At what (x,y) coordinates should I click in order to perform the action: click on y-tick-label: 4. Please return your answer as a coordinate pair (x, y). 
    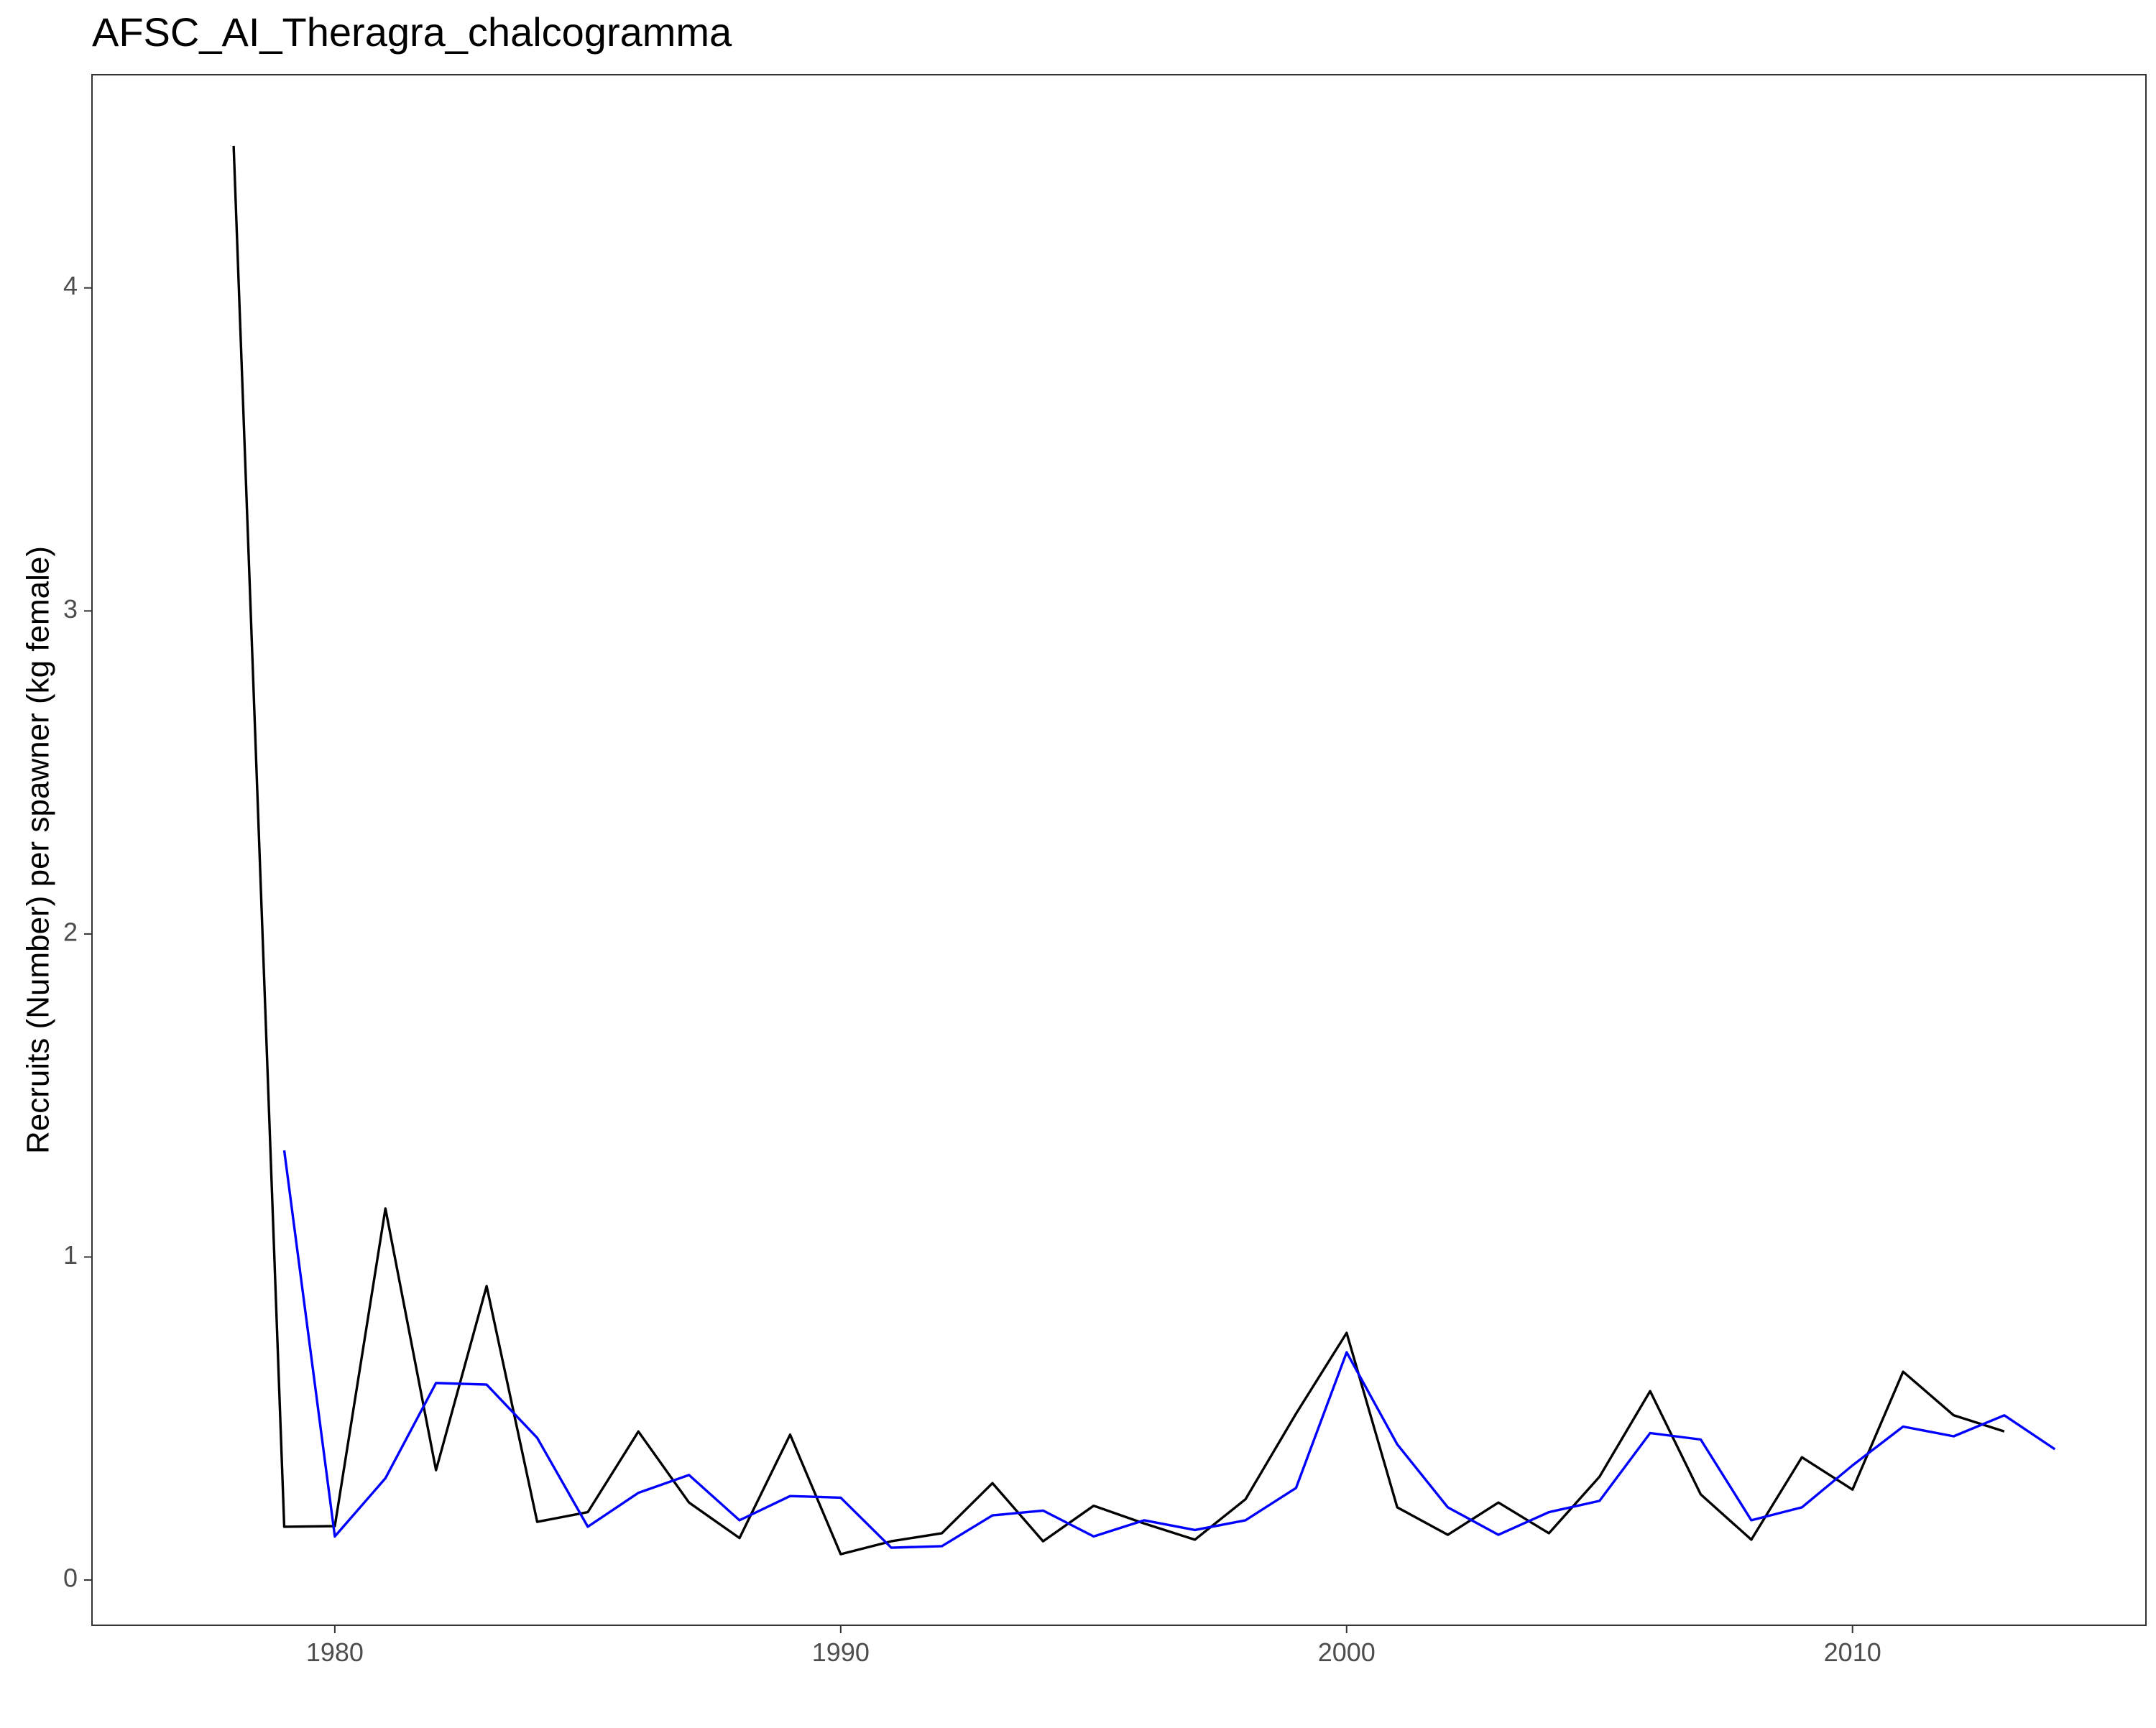
    Looking at the image, I should click on (70, 286).